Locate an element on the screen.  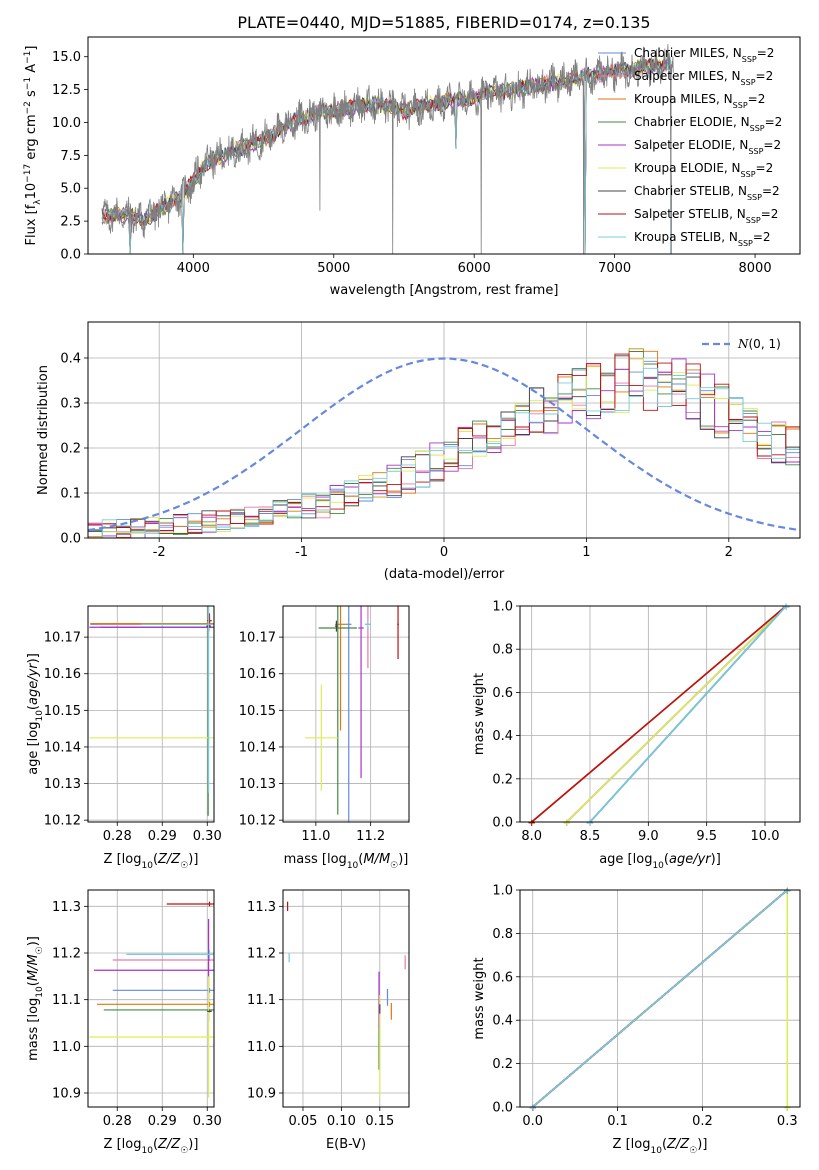
model-spectrum-salpeter-stelib is located at coordinates (387, 155).